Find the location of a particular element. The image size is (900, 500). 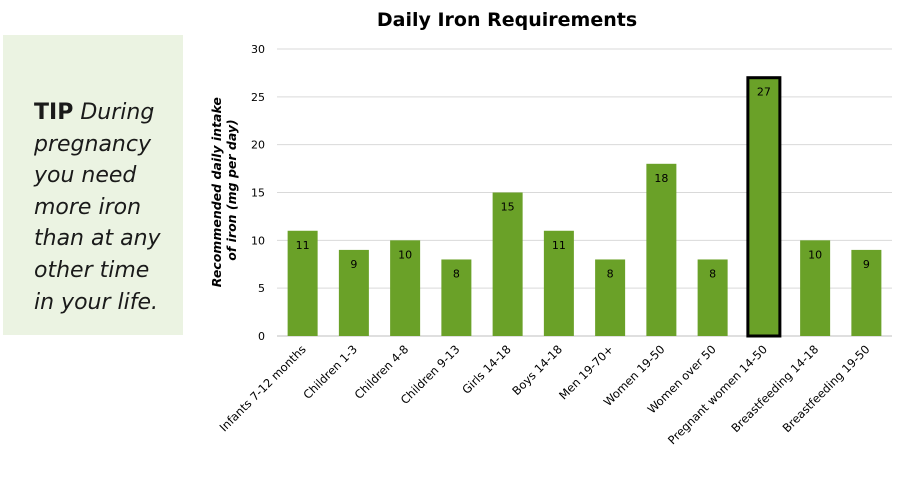

y-tick-label: 30 is located at coordinates (258, 49).